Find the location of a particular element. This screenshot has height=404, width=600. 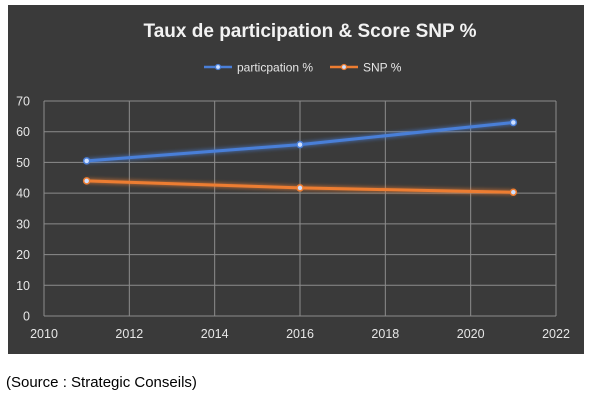

series-layer is located at coordinates (300, 157).